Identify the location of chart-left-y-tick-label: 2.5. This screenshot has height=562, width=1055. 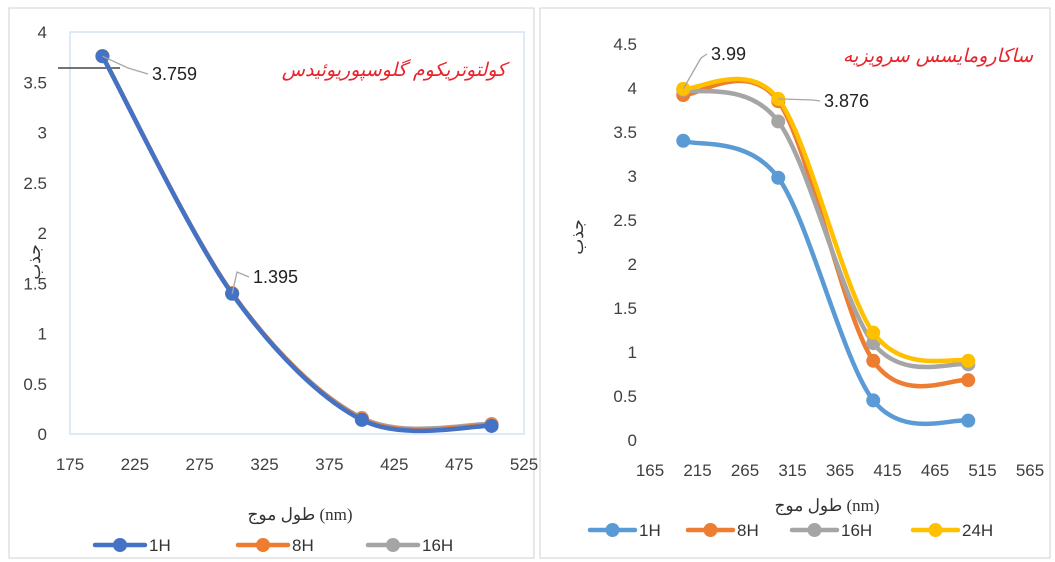
(35, 183).